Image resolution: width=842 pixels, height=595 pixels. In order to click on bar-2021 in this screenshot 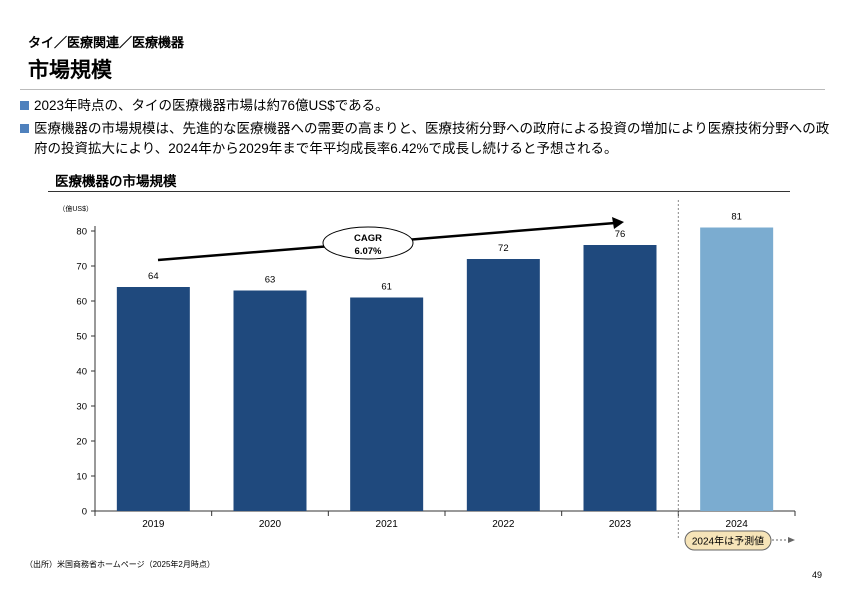, I will do `click(387, 404)`.